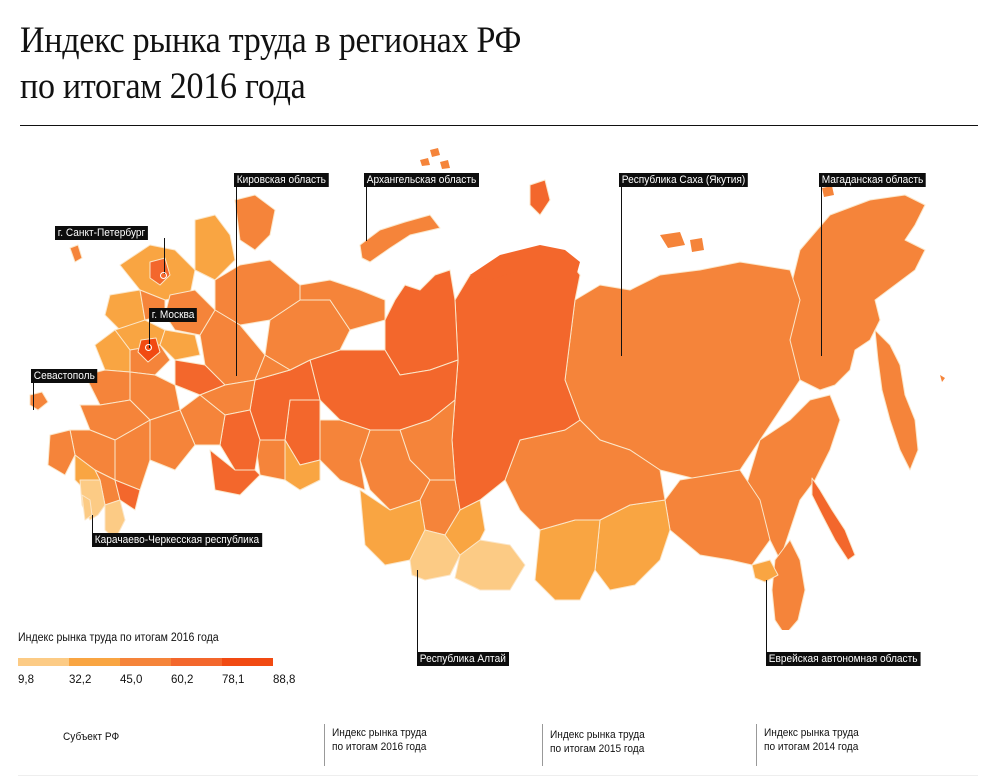 This screenshot has width=995, height=779. Describe the element at coordinates (118, 638) in the screenshot. I see `legend-title: Индекс рынка труда по итогам 2016 года` at that location.